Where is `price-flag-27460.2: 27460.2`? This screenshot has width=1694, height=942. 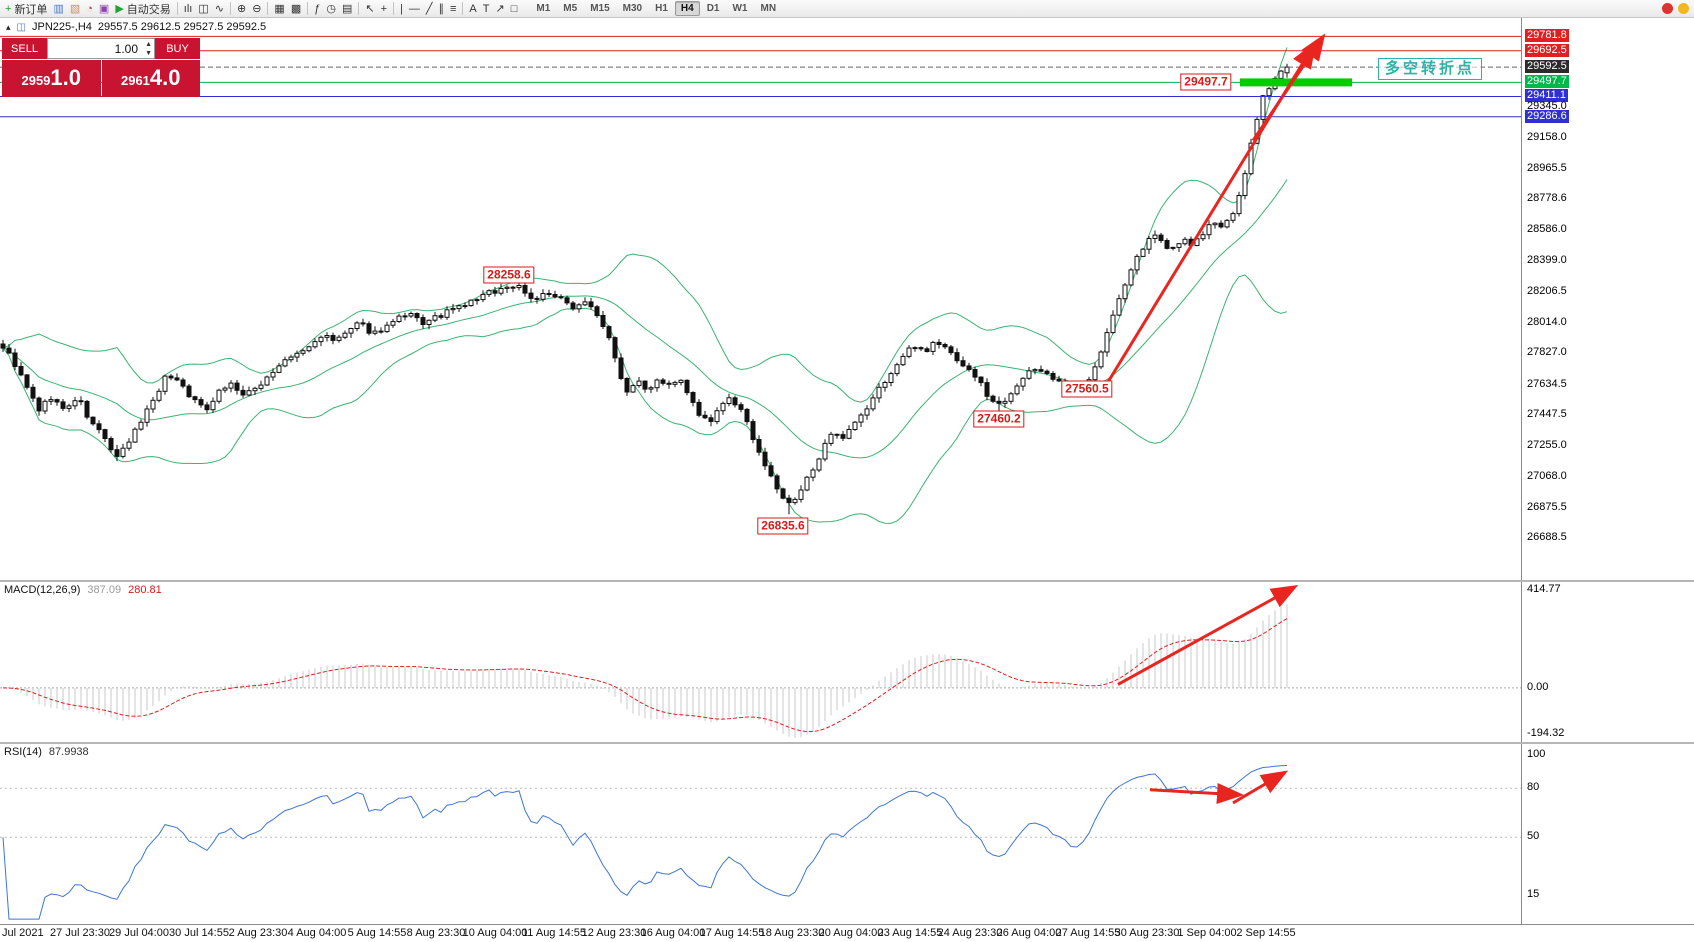
price-flag-27460.2: 27460.2 is located at coordinates (999, 419).